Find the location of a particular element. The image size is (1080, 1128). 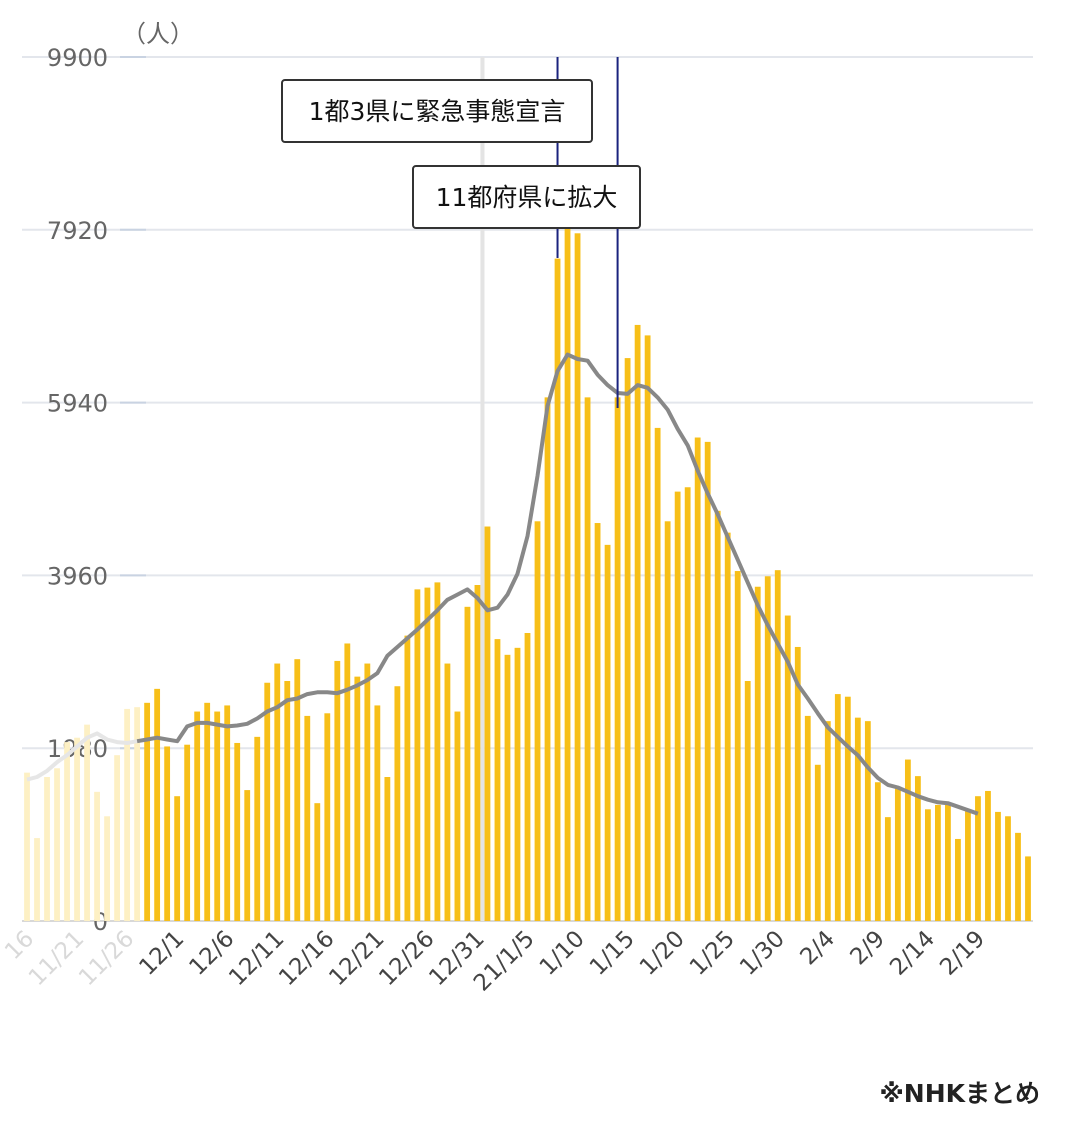

x-tick-label: 12/11 is located at coordinates (256, 958).